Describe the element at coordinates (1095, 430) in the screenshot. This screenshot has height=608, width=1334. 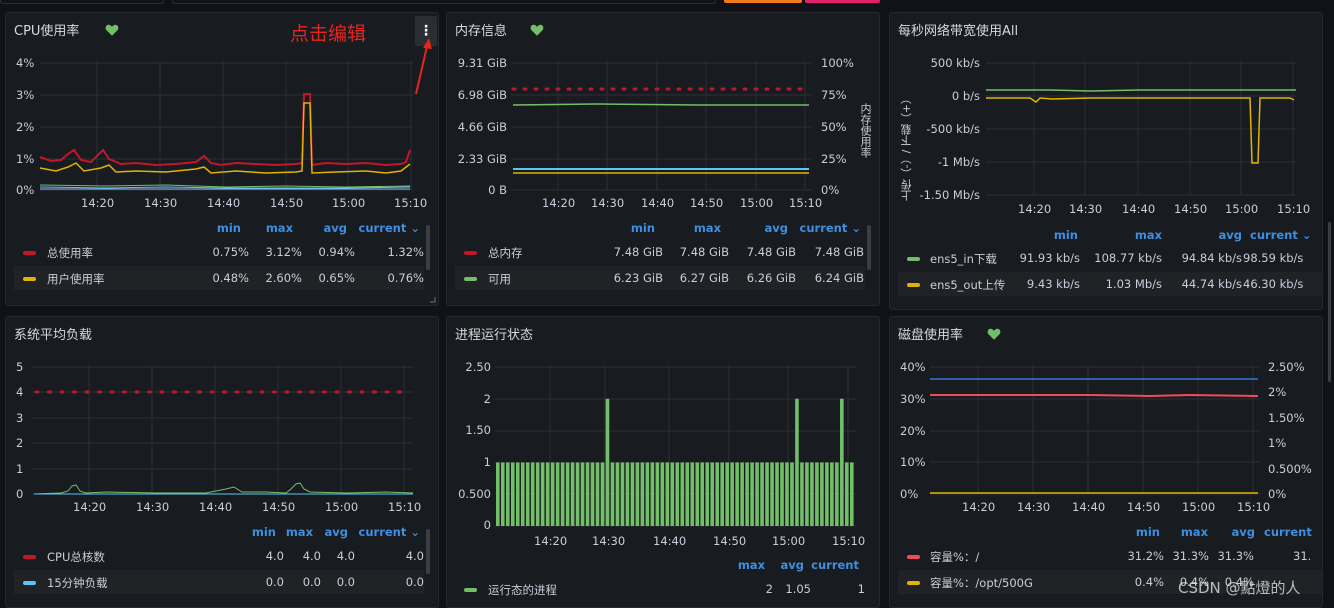
I see `disk-graph` at that location.